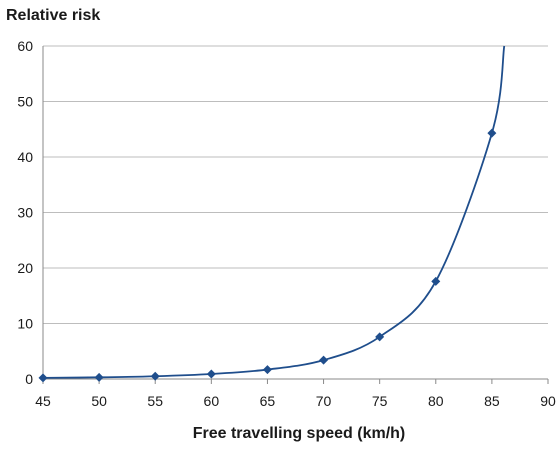  What do you see at coordinates (25, 46) in the screenshot?
I see `y-tick-label: 60` at bounding box center [25, 46].